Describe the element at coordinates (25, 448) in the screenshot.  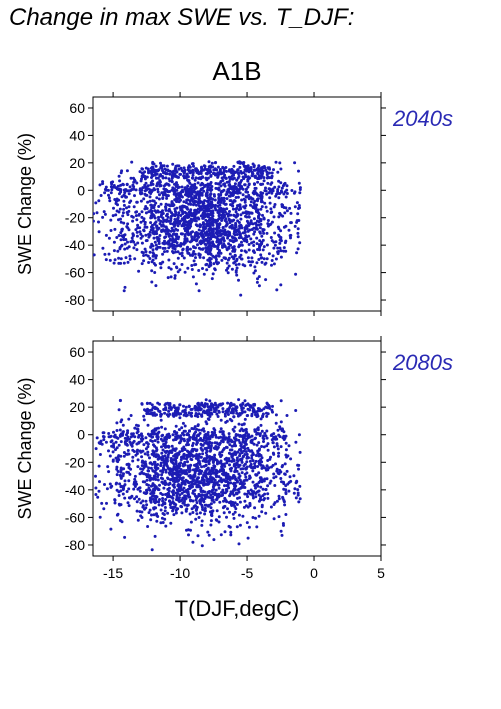
I see `y-axis-title: SWE Change (%)` at that location.